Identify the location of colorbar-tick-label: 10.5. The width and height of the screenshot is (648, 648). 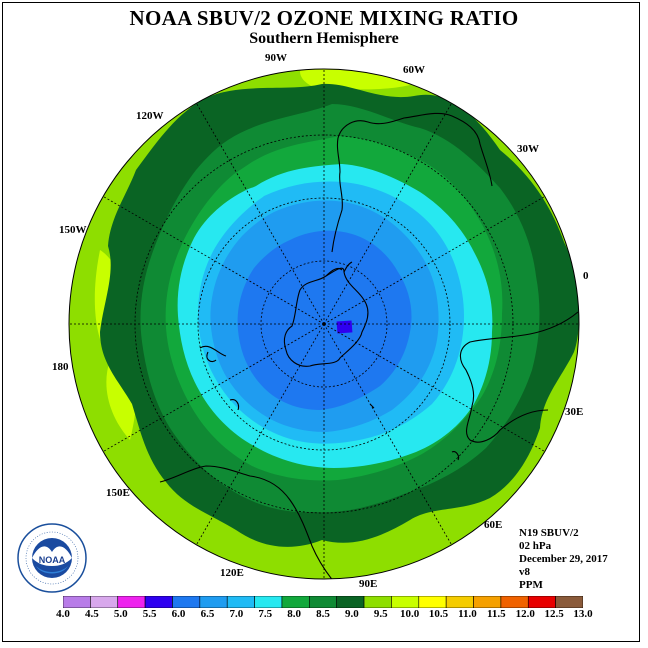
(438, 614).